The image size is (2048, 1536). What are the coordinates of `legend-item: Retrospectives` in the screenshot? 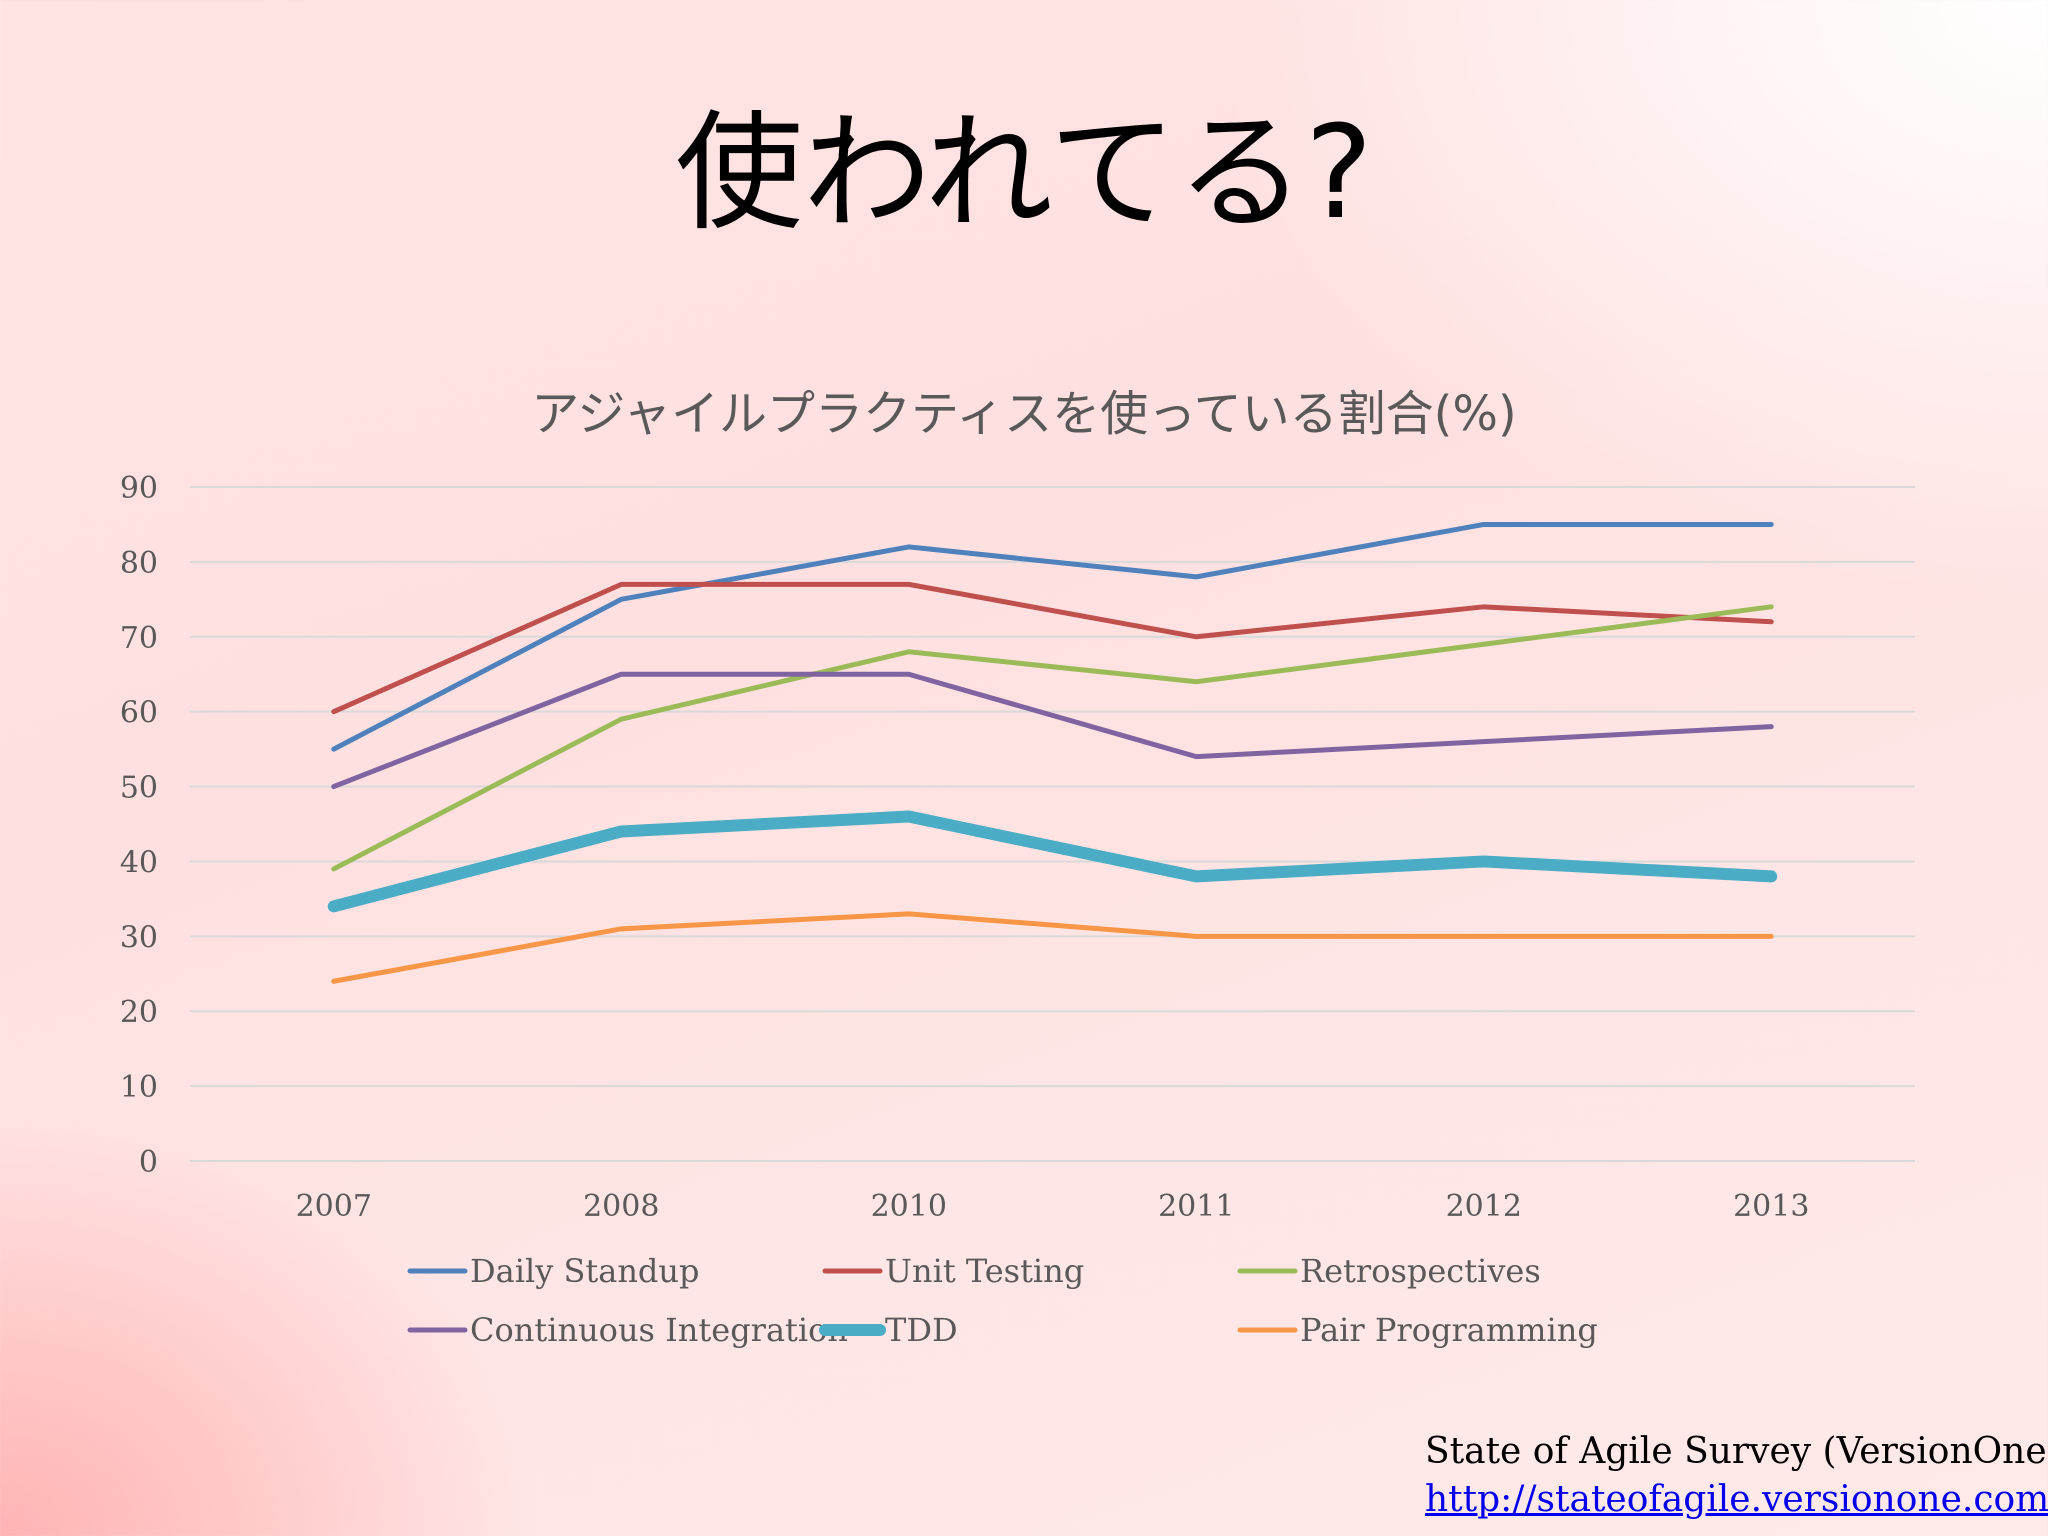 It's located at (1389, 1271).